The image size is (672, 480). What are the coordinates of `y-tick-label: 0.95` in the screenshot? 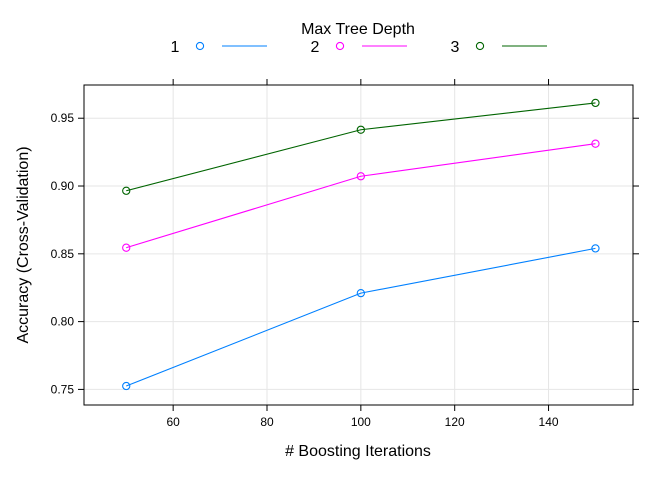 It's located at (63, 118).